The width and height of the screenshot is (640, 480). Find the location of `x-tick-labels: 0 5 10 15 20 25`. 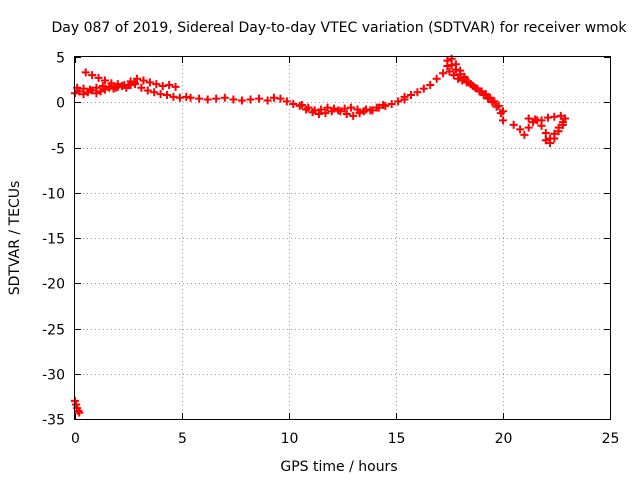

x-tick-labels: 0 5 10 15 20 25 is located at coordinates (345, 439).